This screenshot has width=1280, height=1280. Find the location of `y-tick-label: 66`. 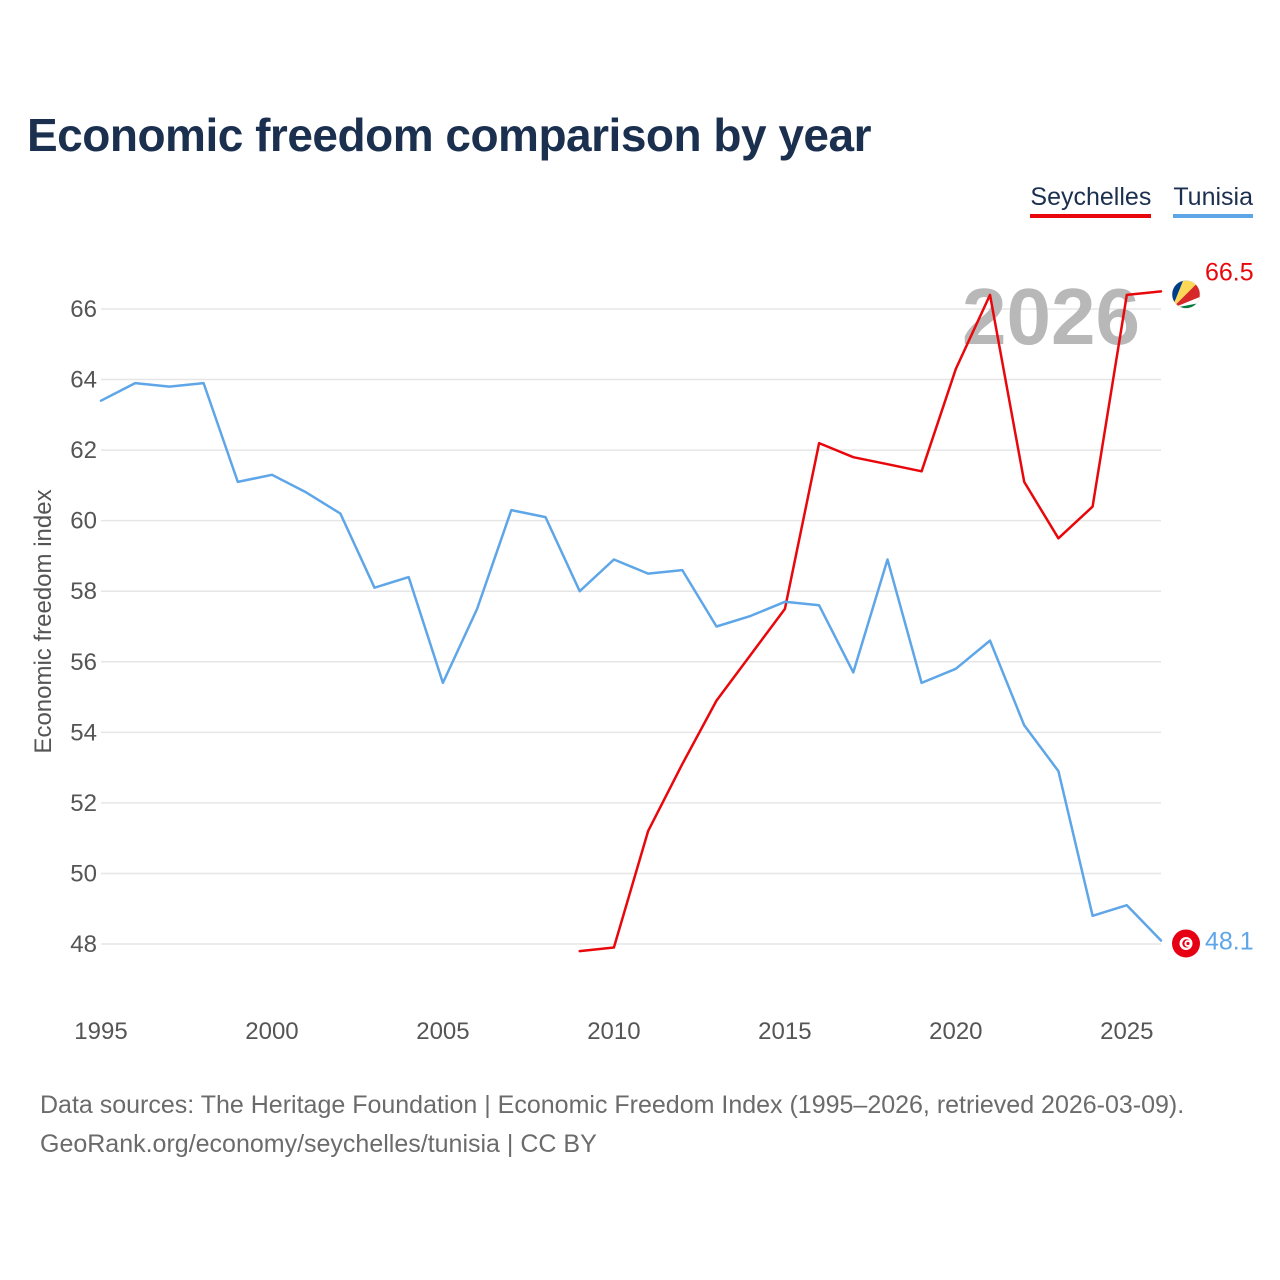

y-tick-label: 66 is located at coordinates (83, 309).